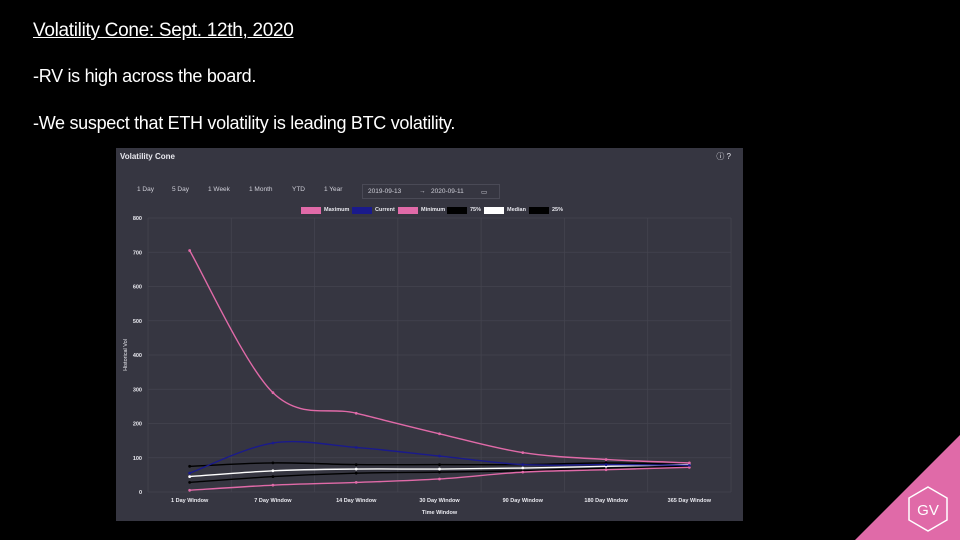 The height and width of the screenshot is (540, 960). I want to click on x-tick-label: 30 Day Window, so click(439, 501).